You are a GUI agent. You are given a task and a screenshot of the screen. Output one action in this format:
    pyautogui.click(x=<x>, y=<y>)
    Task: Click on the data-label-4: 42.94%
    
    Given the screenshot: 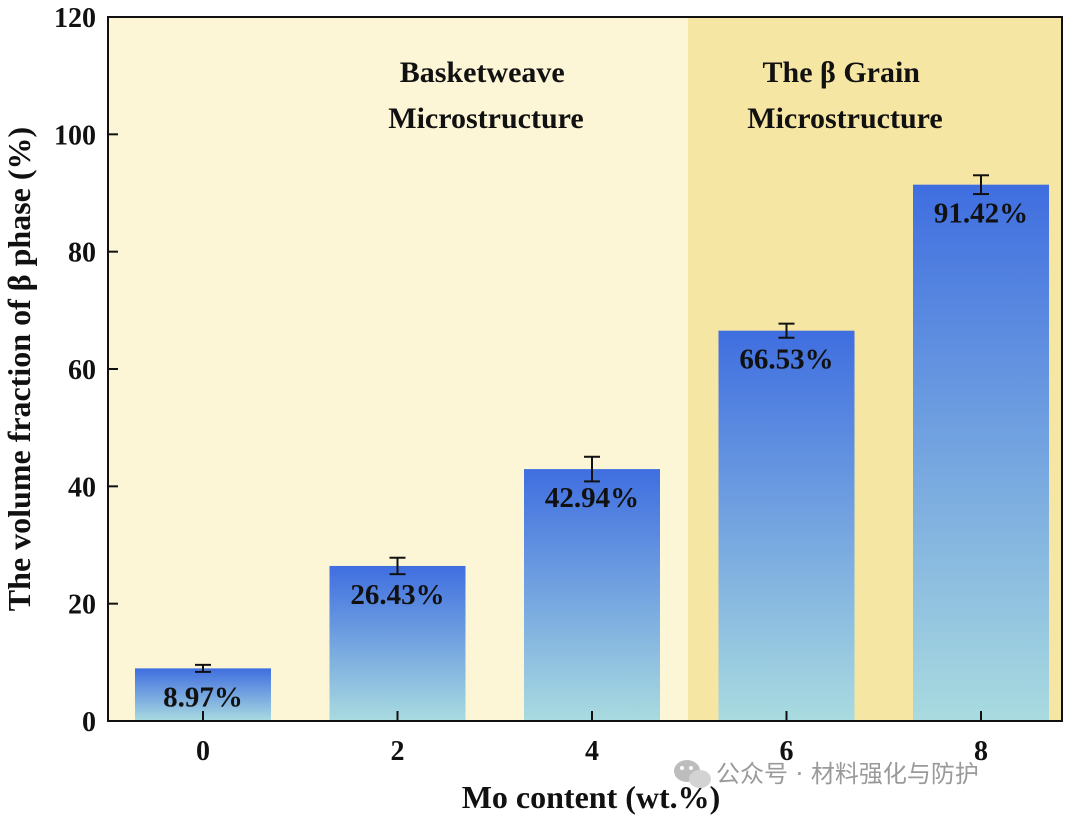 What is the action you would take?
    pyautogui.click(x=592, y=498)
    